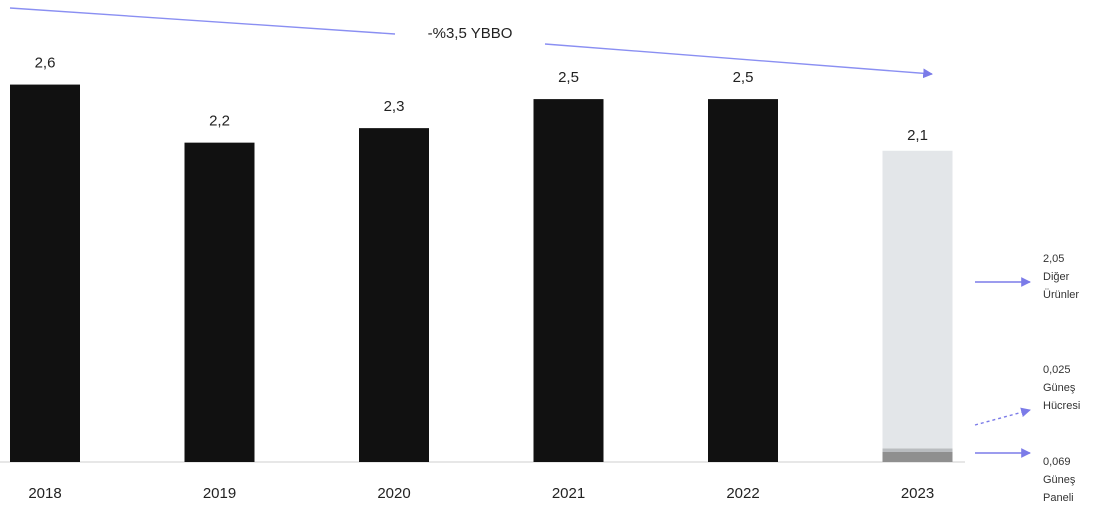 The image size is (1100, 526). What do you see at coordinates (1059, 480) in the screenshot?
I see `breakdown-label-2-0: Güneş` at bounding box center [1059, 480].